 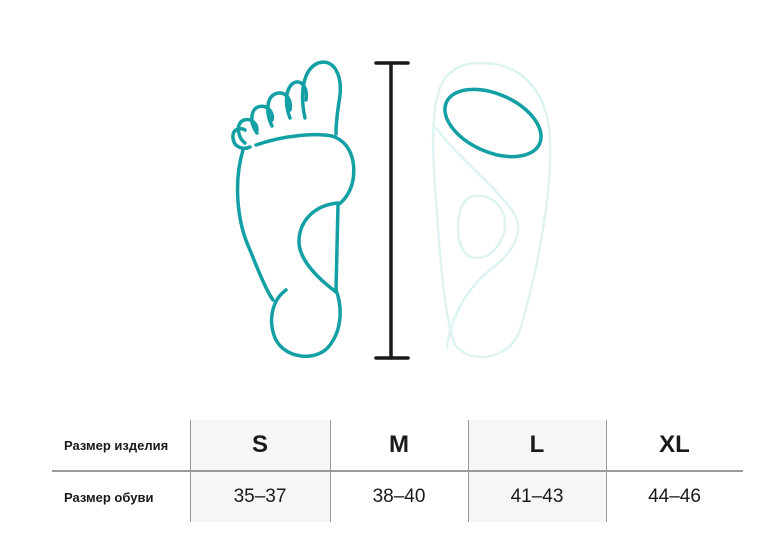 I want to click on size-xl: XL, so click(x=674, y=444).